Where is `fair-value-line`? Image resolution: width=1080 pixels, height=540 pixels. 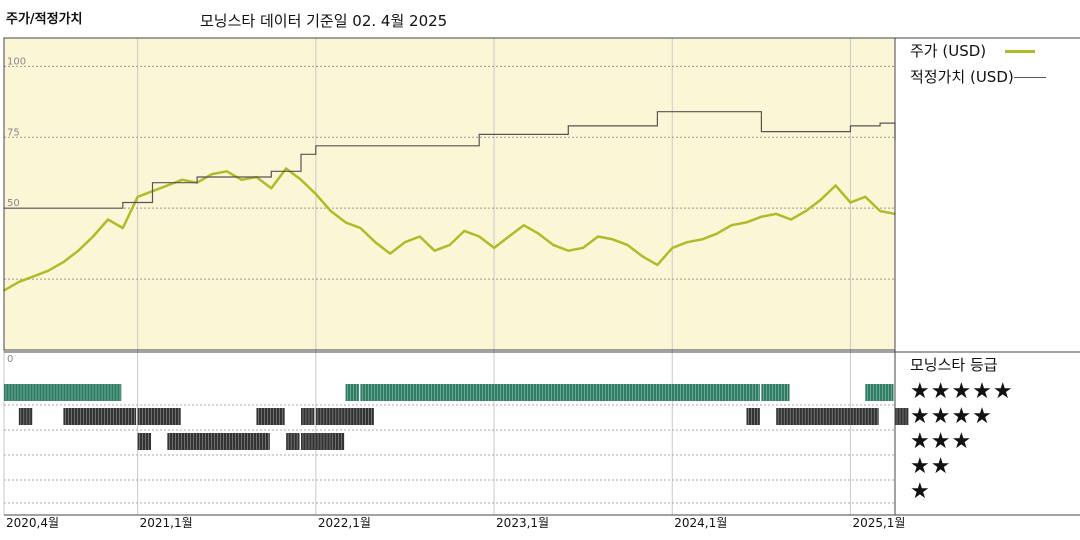
fair-value-line is located at coordinates (450, 160).